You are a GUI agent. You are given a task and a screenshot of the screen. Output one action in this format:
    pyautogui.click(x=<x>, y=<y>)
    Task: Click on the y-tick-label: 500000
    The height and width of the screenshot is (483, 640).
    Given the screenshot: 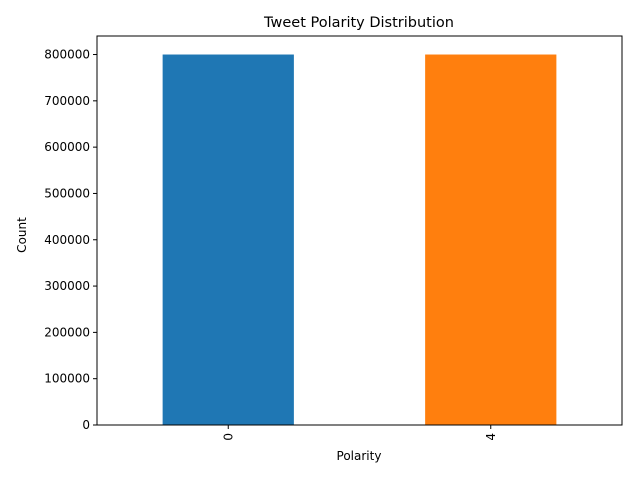 What is the action you would take?
    pyautogui.click(x=67, y=193)
    